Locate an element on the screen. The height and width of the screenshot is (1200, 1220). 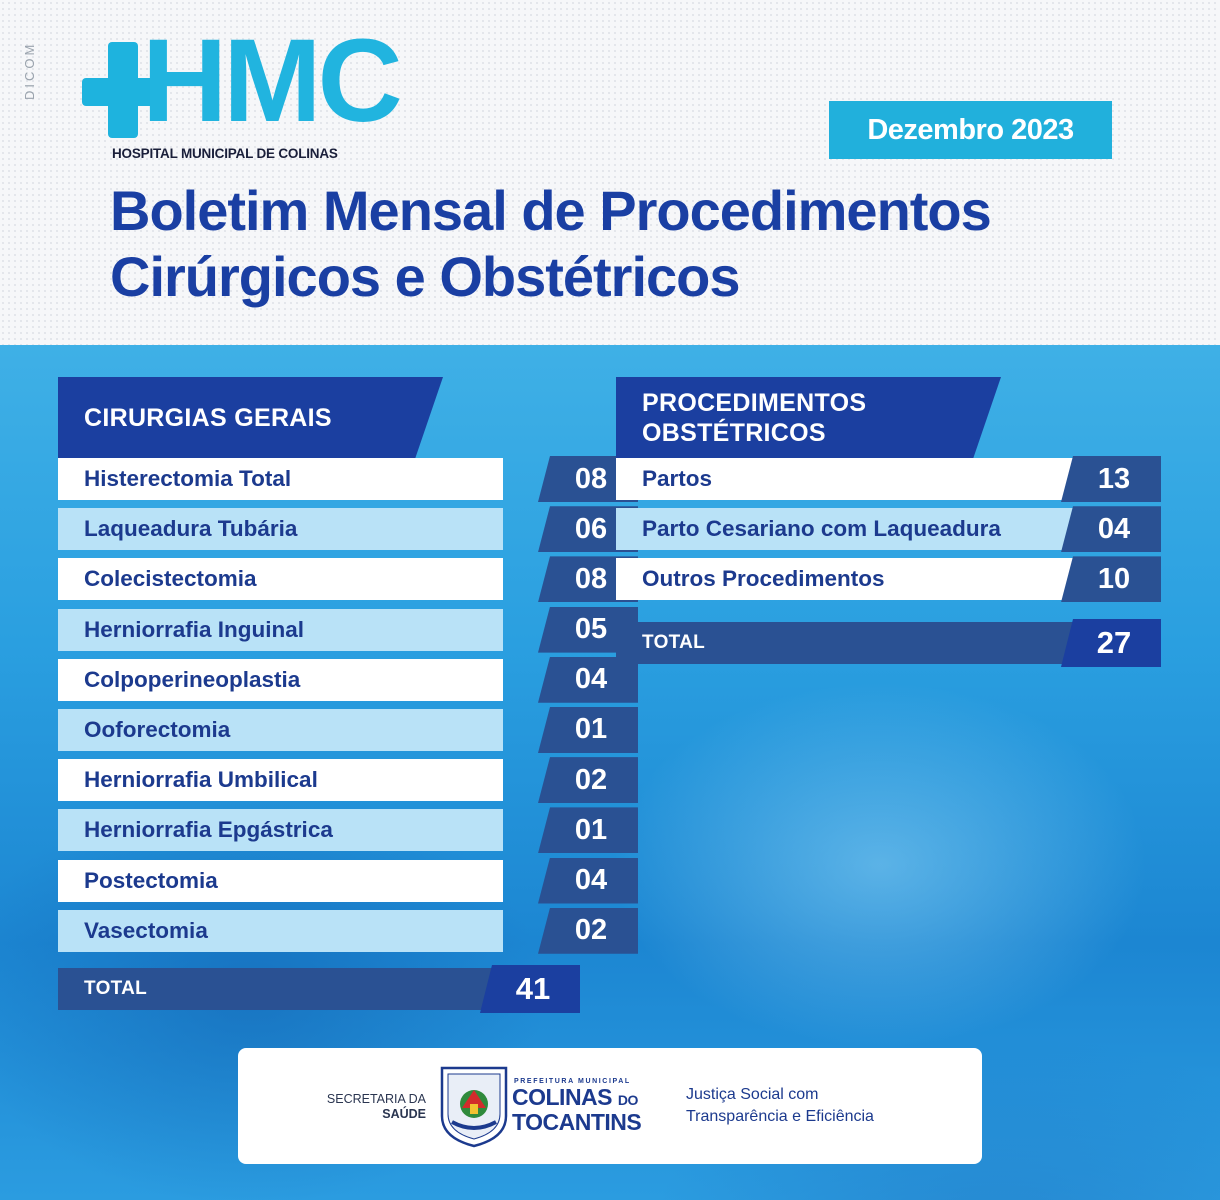
table-row: Ooforectomia 01 is located at coordinates (348, 729).